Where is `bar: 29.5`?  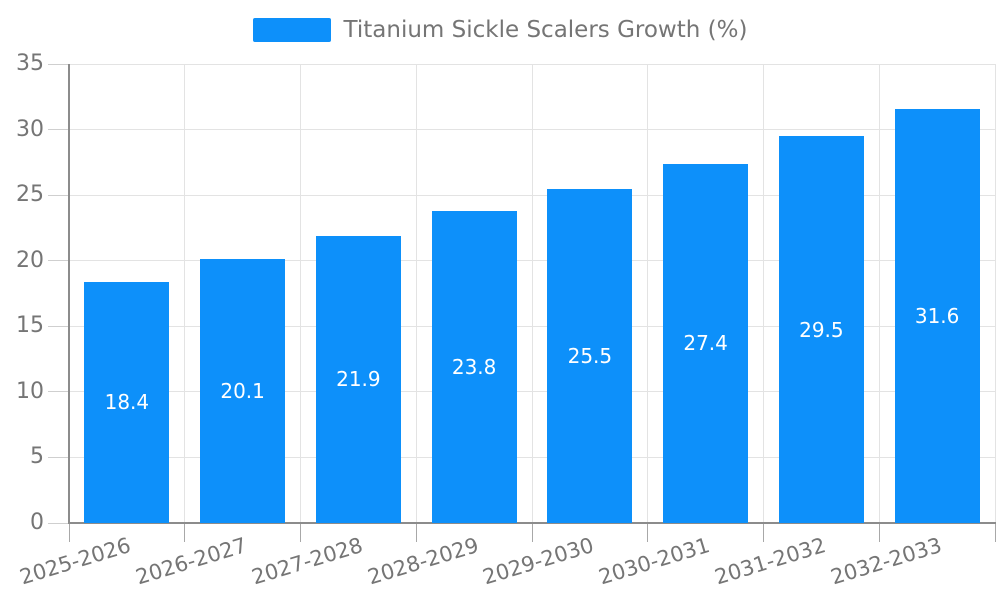
bar: 29.5 is located at coordinates (821, 329).